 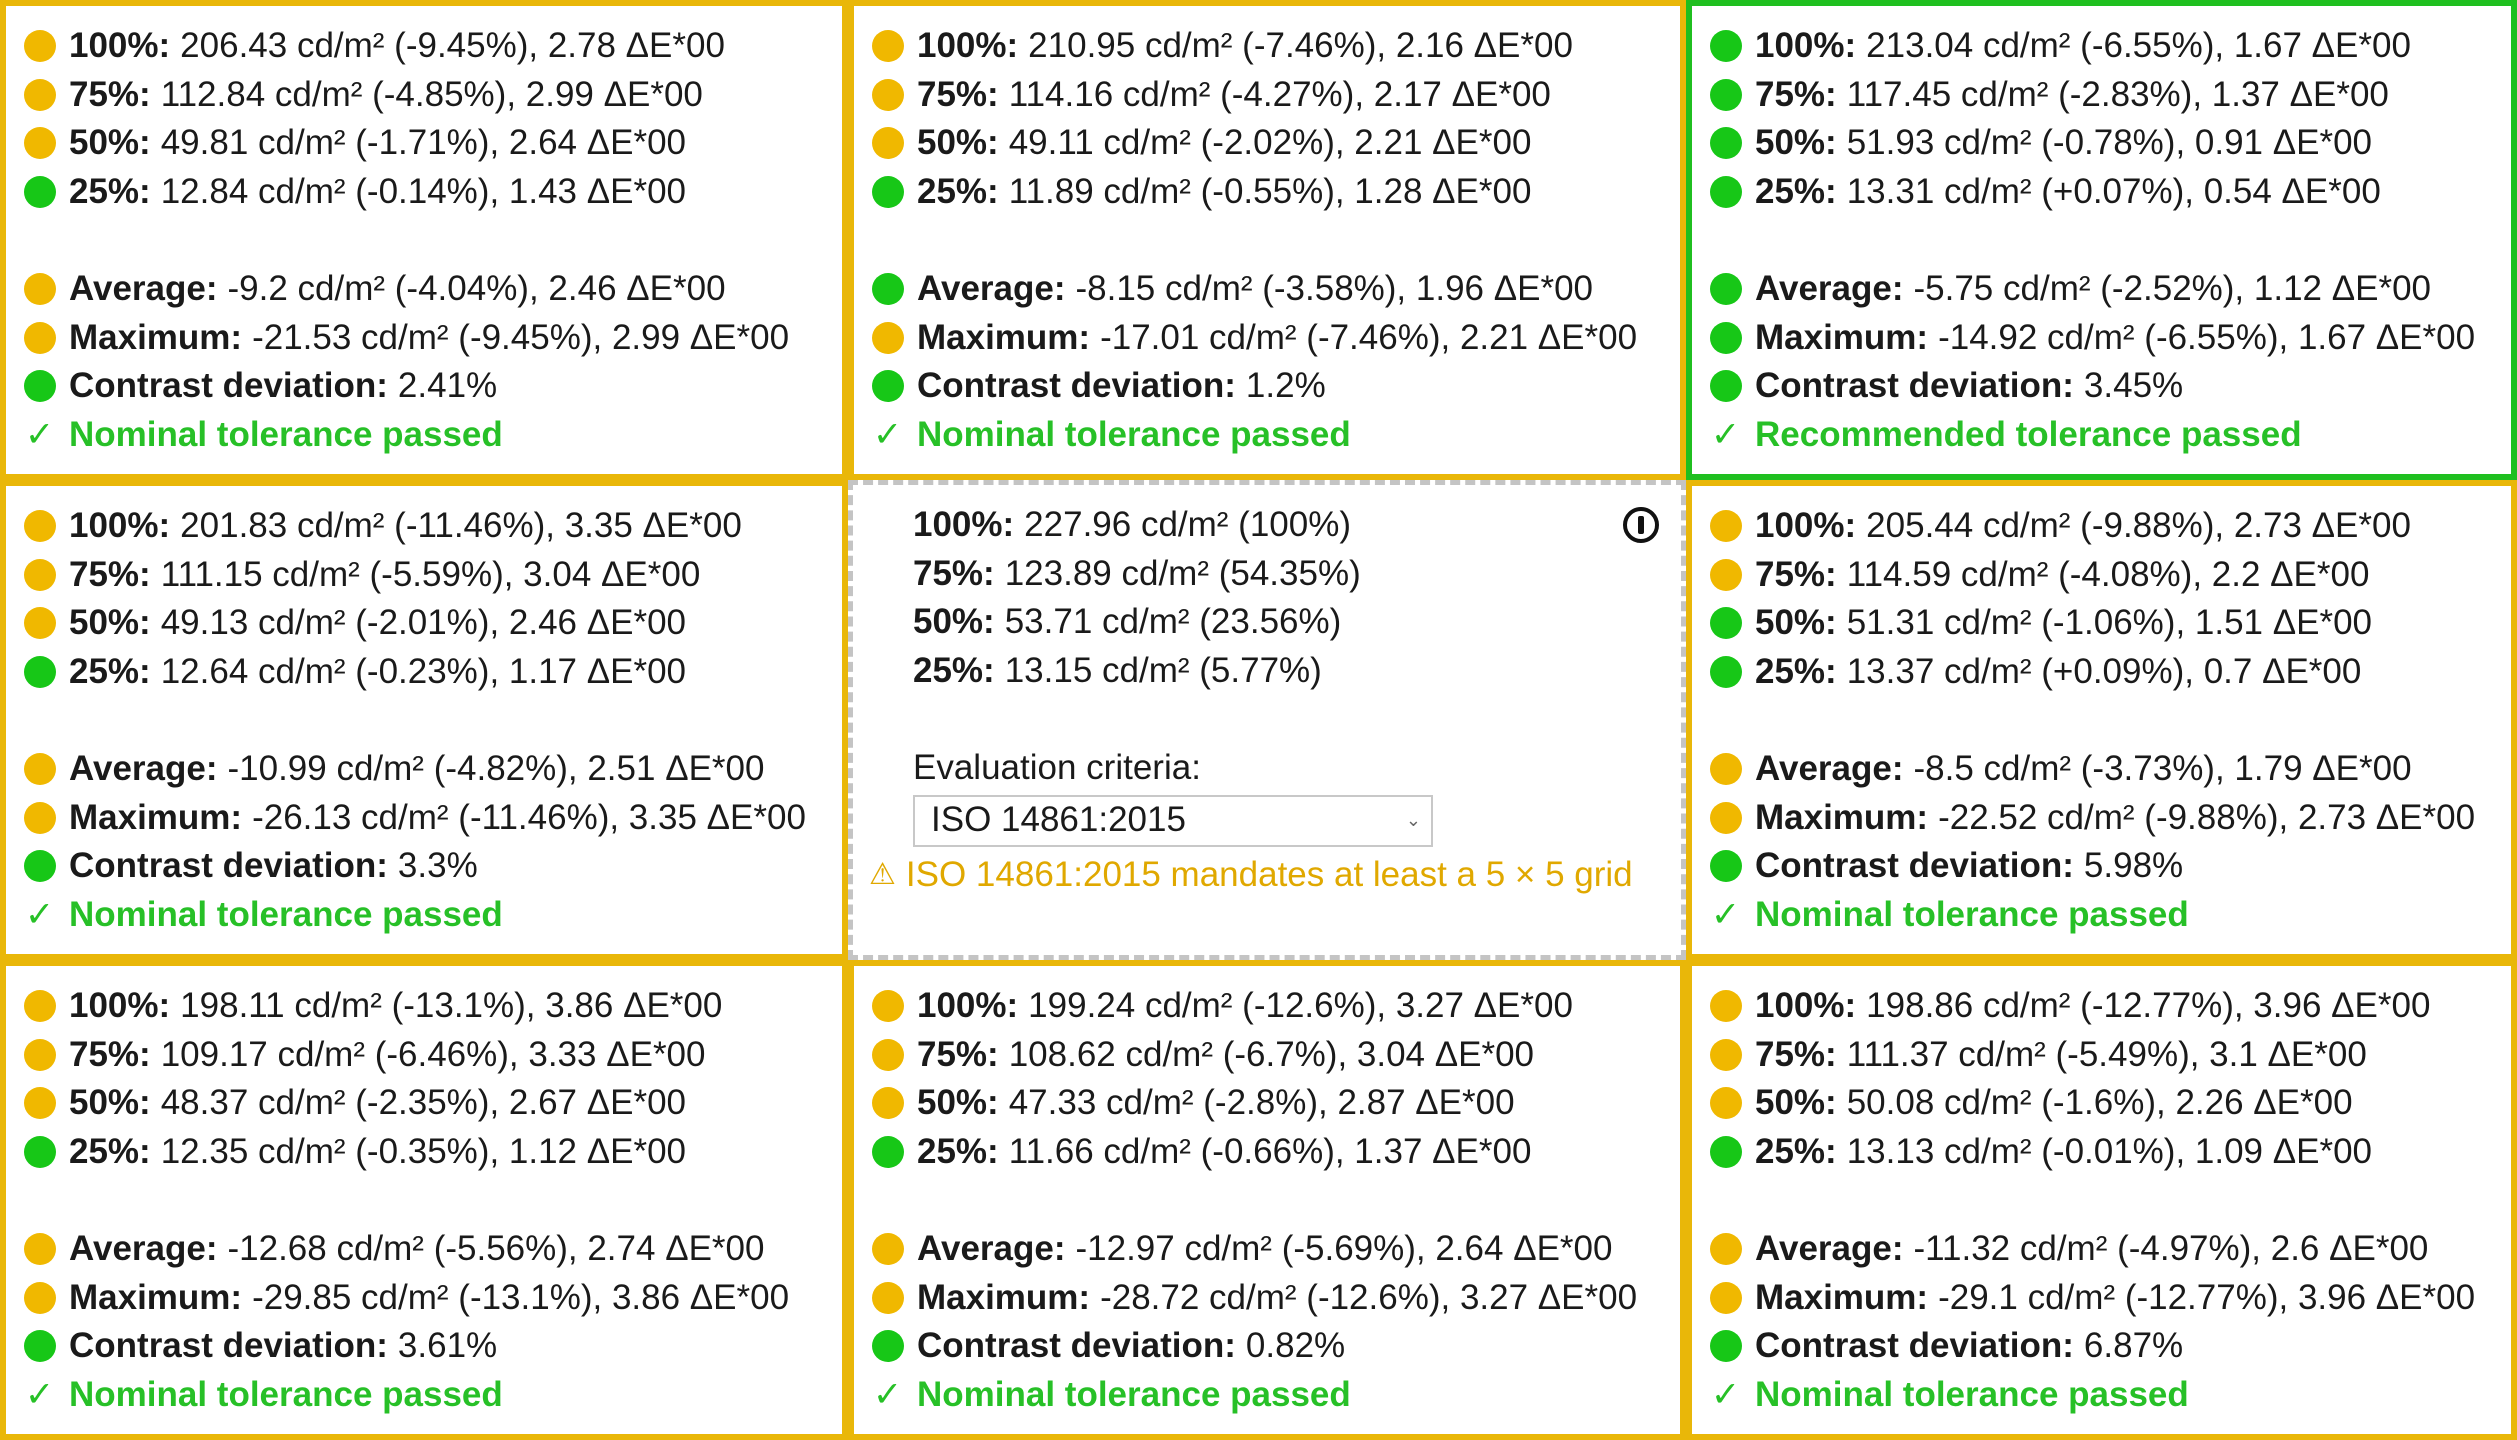 What do you see at coordinates (2138, 525) in the screenshot?
I see `row-value: 205.44 cd/m² (-9.88%), 2.73 ΔE*00` at bounding box center [2138, 525].